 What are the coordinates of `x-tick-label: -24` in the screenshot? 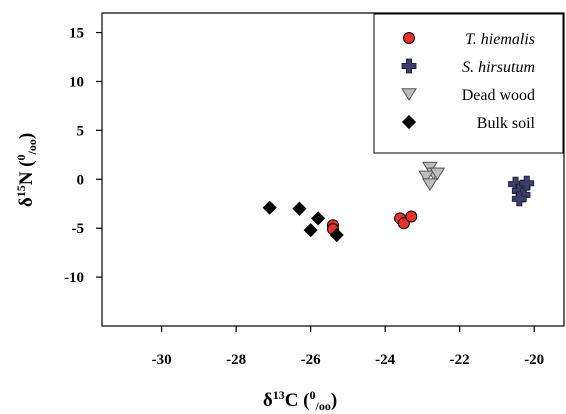 It's located at (385, 360).